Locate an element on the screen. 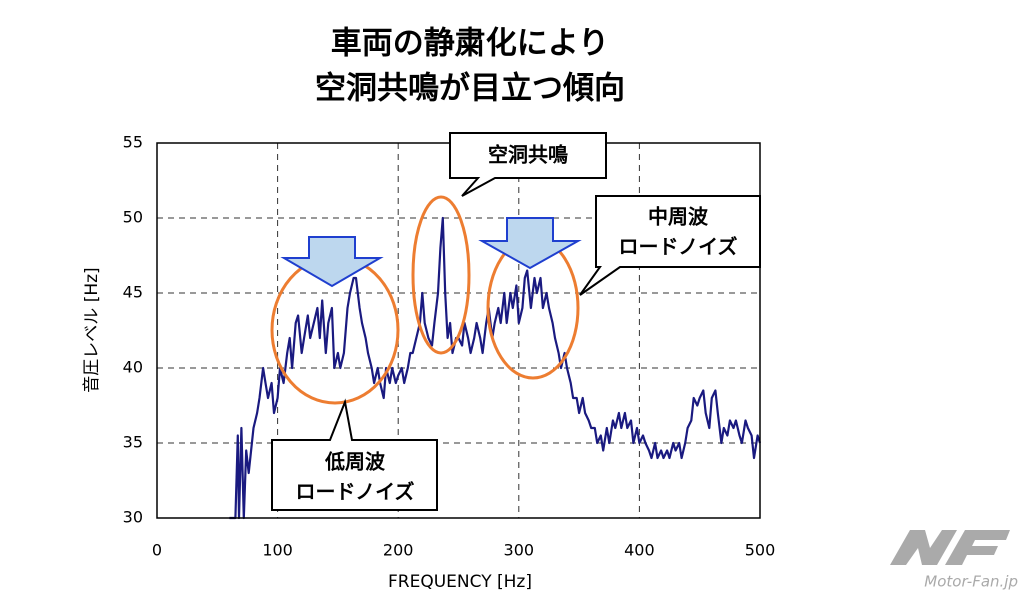  y-axis-label: 音圧レベル [Hz] is located at coordinates (92, 329).